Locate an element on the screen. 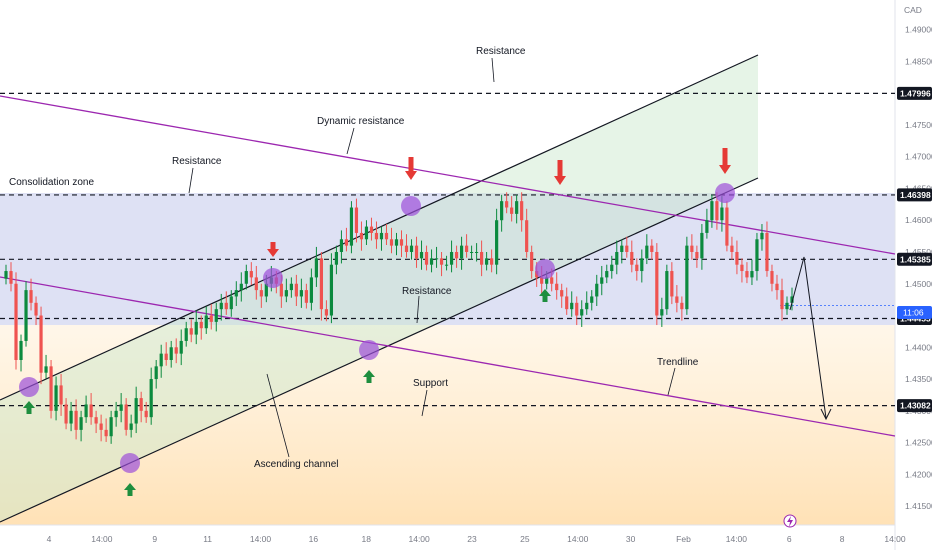 This screenshot has height=555, width=932. level-price-label: 1.47996 is located at coordinates (915, 93).